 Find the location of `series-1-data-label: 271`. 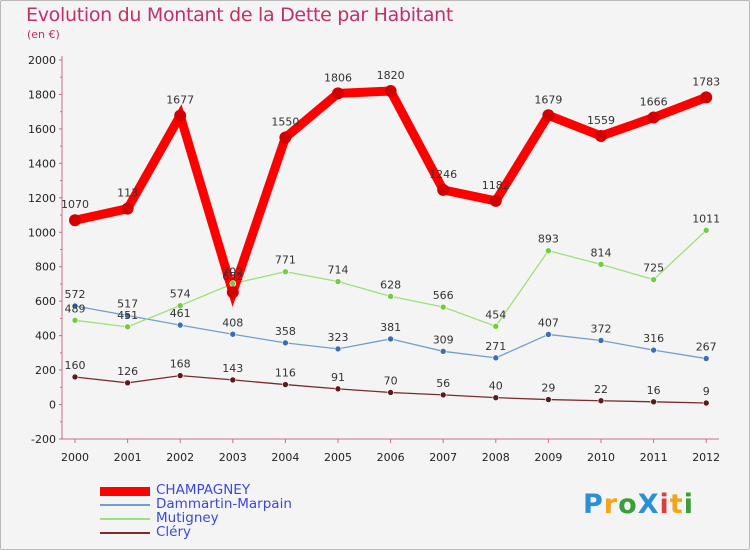

series-1-data-label: 271 is located at coordinates (495, 346).